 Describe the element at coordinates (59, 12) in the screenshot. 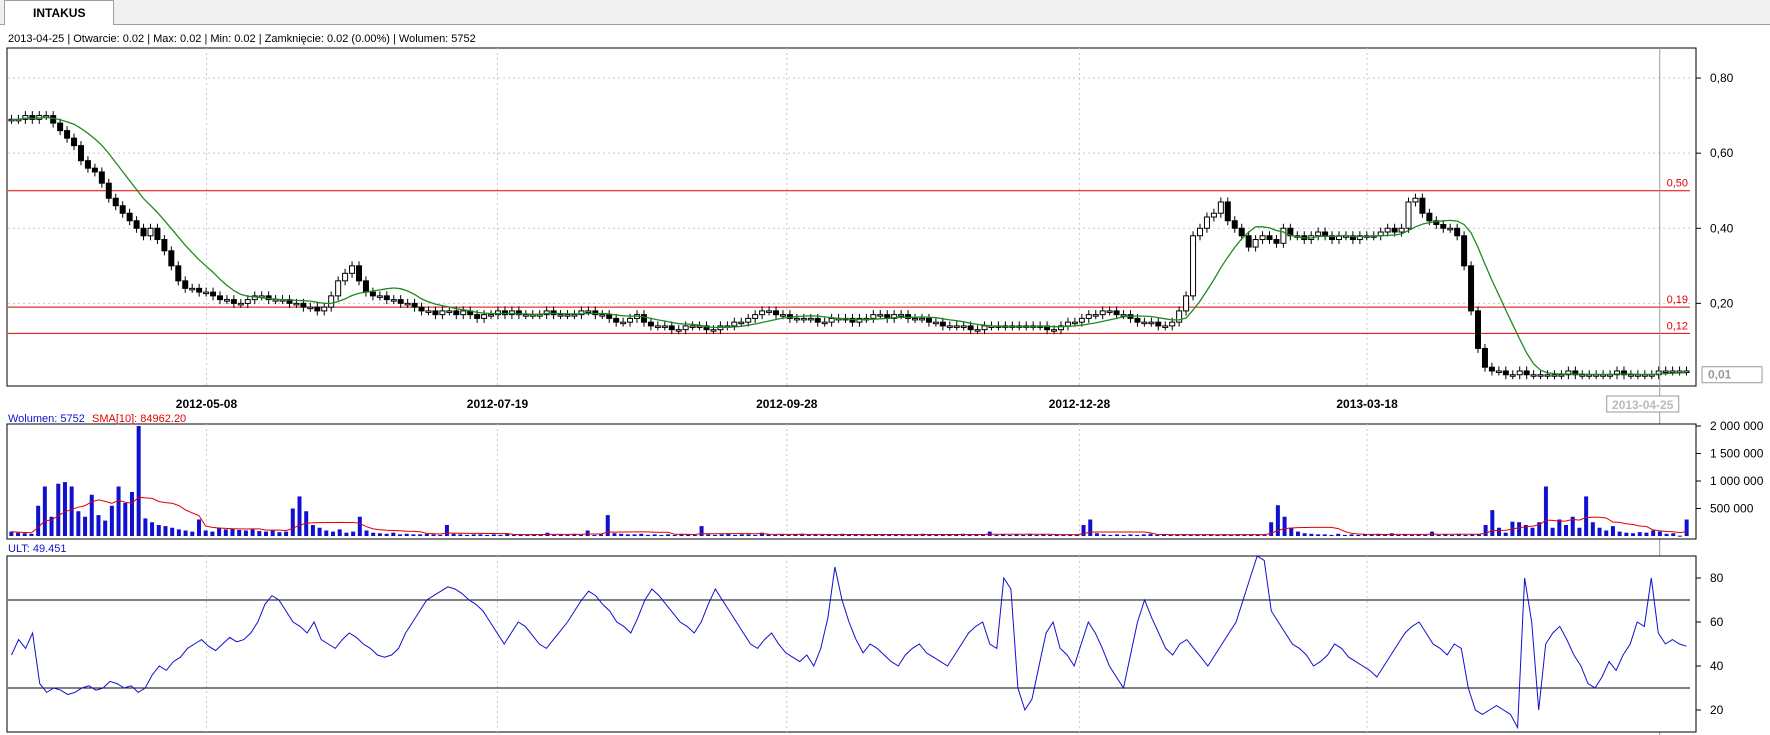

I see `tab-intakus: INTAKUS` at that location.